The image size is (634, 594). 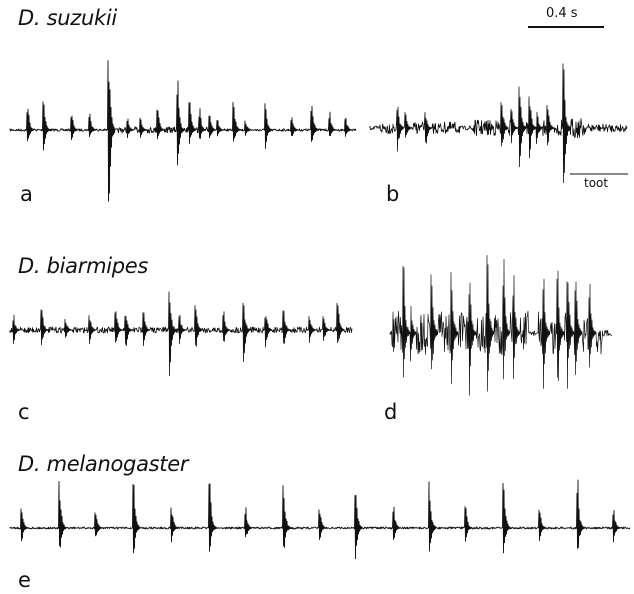 I want to click on panel-letter-c: c, so click(x=24, y=412).